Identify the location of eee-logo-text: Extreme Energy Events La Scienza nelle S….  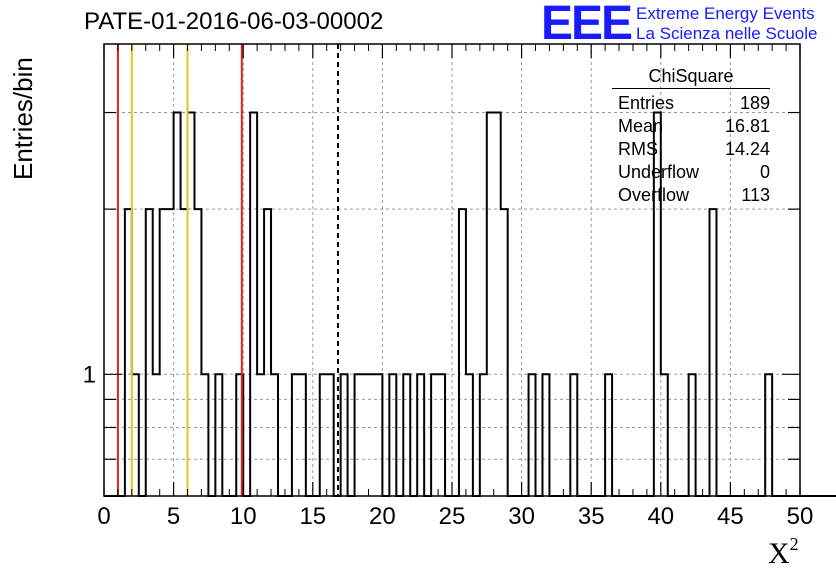
(726, 24).